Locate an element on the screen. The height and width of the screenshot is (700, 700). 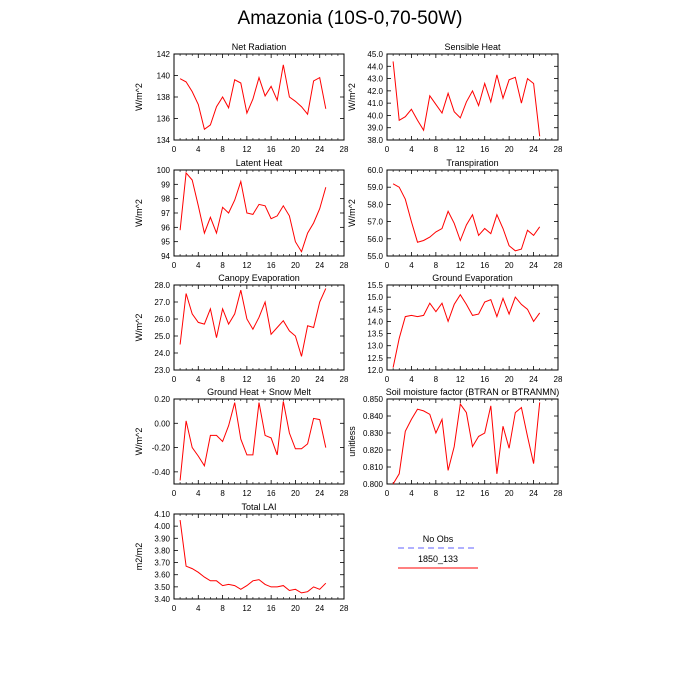
y-tick-label: 23.0 is located at coordinates (162, 370).